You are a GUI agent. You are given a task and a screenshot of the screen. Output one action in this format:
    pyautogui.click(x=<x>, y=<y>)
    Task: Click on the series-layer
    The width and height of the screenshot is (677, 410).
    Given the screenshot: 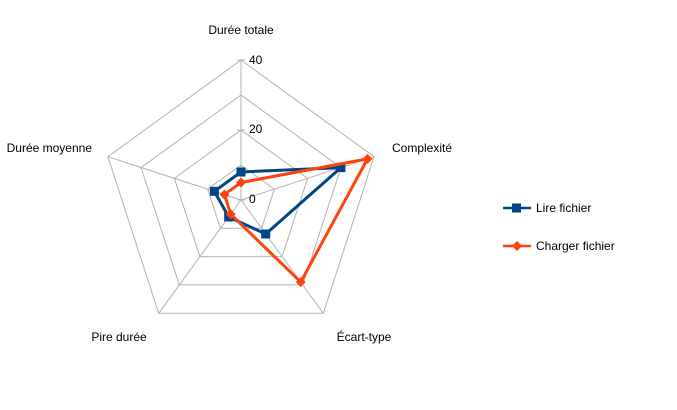 What is the action you would take?
    pyautogui.click(x=291, y=220)
    